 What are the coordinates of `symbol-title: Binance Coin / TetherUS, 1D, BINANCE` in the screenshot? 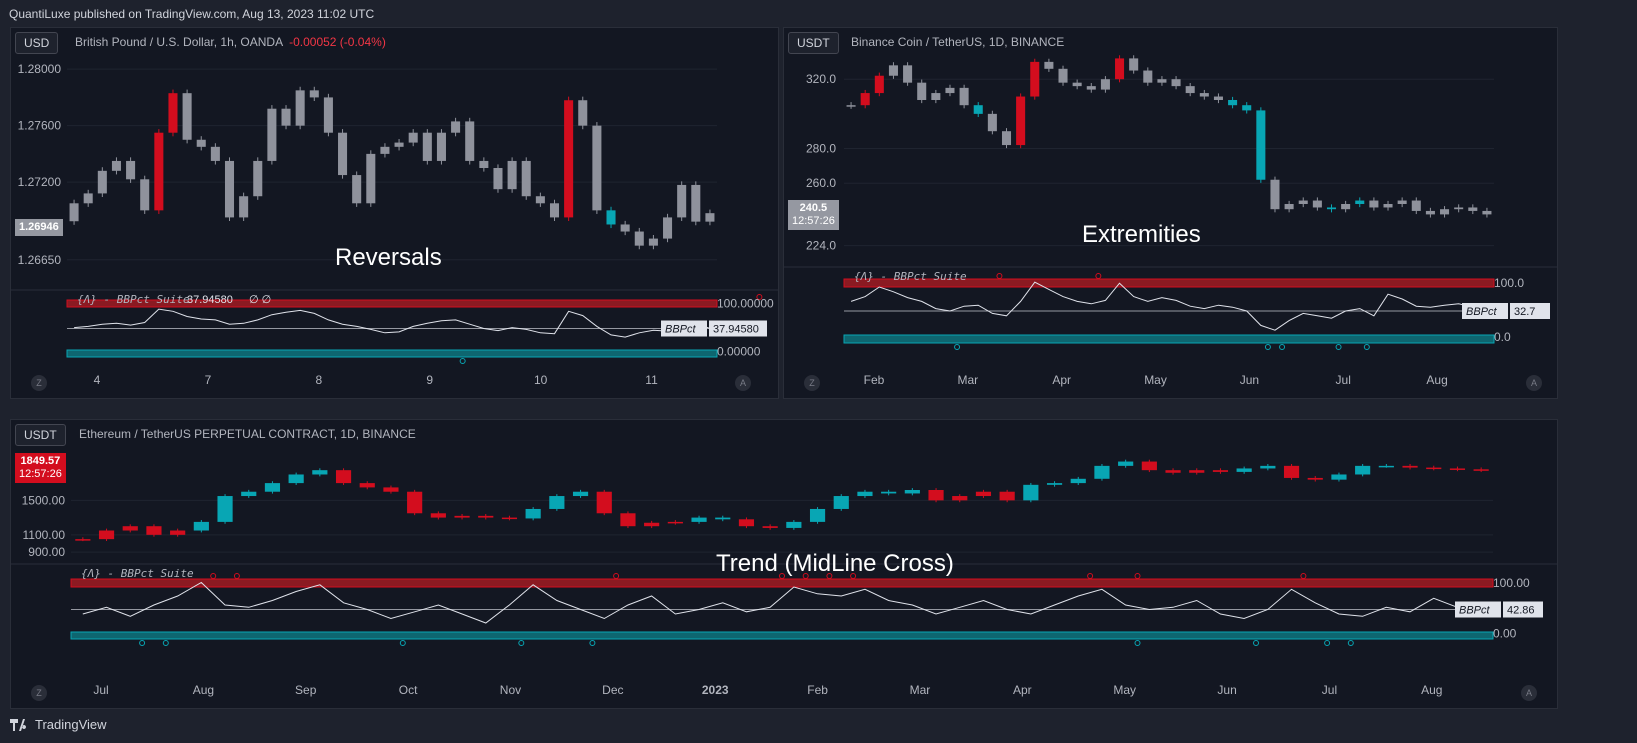 It's located at (958, 42).